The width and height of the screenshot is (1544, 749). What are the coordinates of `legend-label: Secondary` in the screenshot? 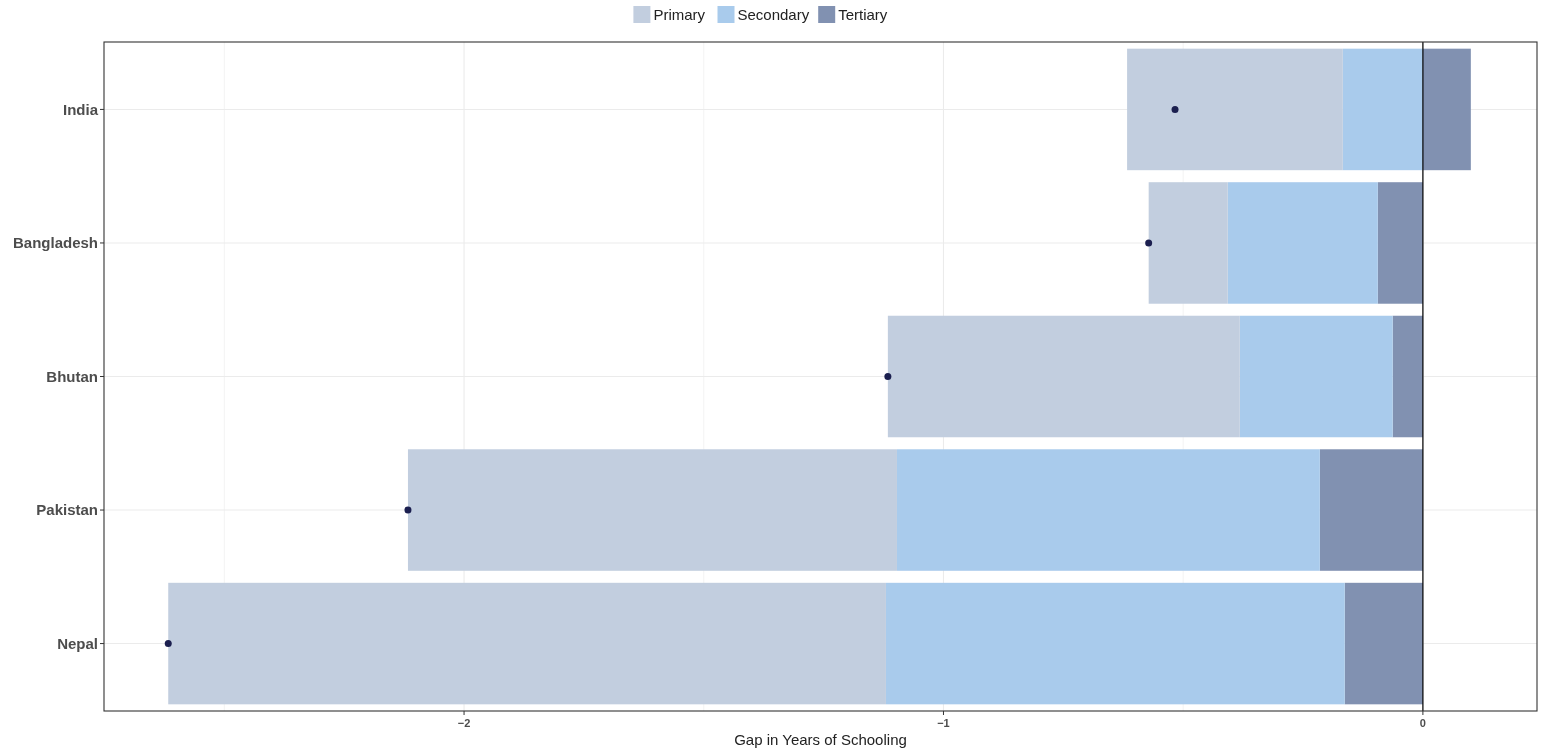 It's located at (773, 15).